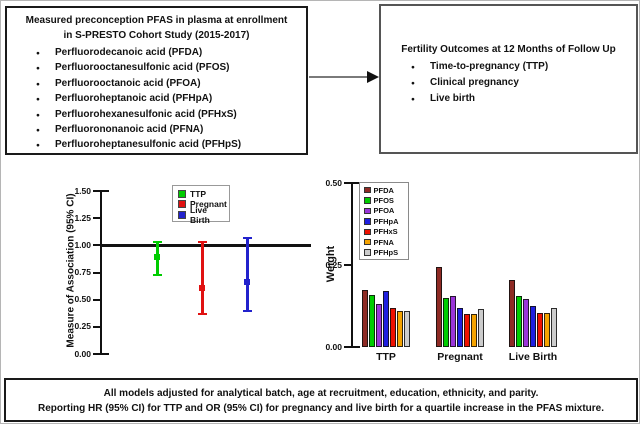  Describe the element at coordinates (156, 115) in the screenshot. I see `list-item: Perfluorohexanesulfonic acid (PFHxS)` at that location.